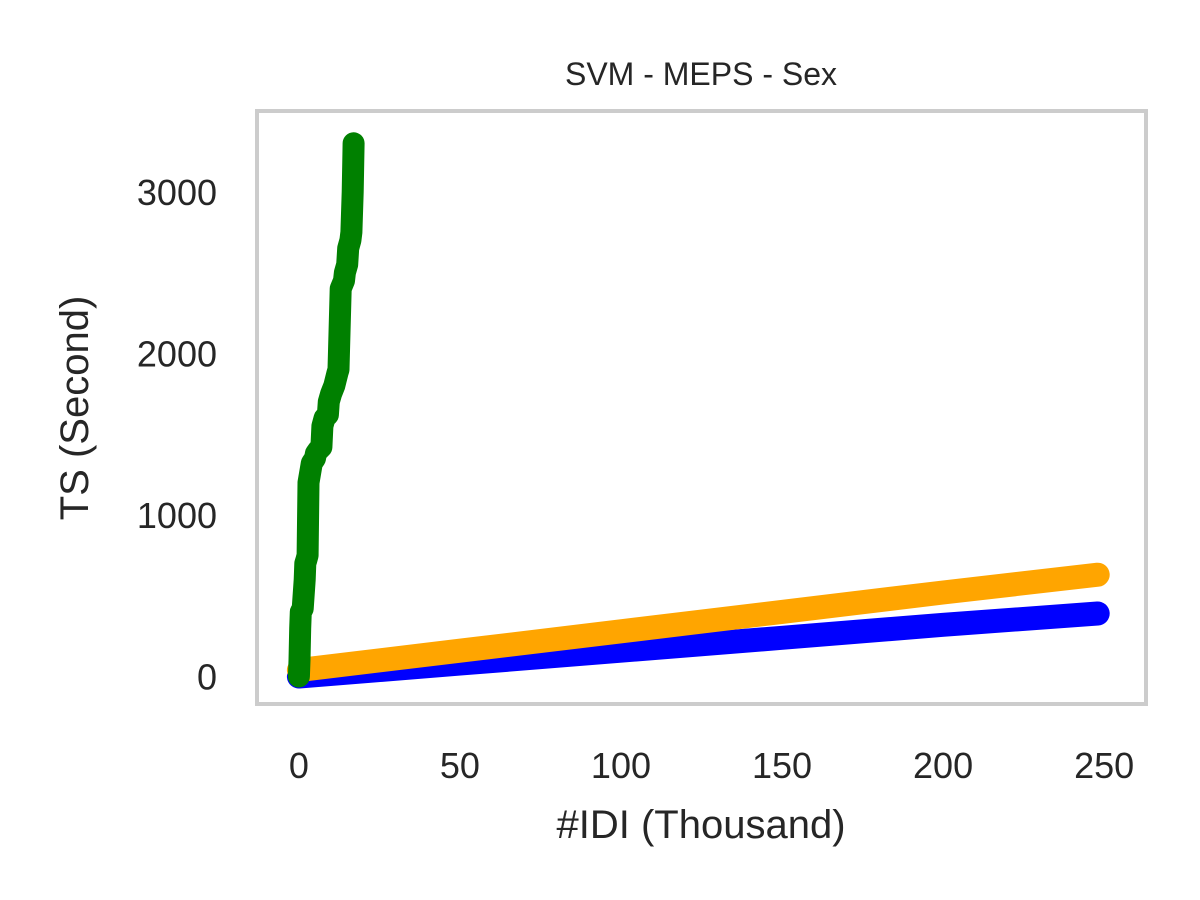 The width and height of the screenshot is (1200, 900). I want to click on y-tick-label: 3000, so click(177, 192).